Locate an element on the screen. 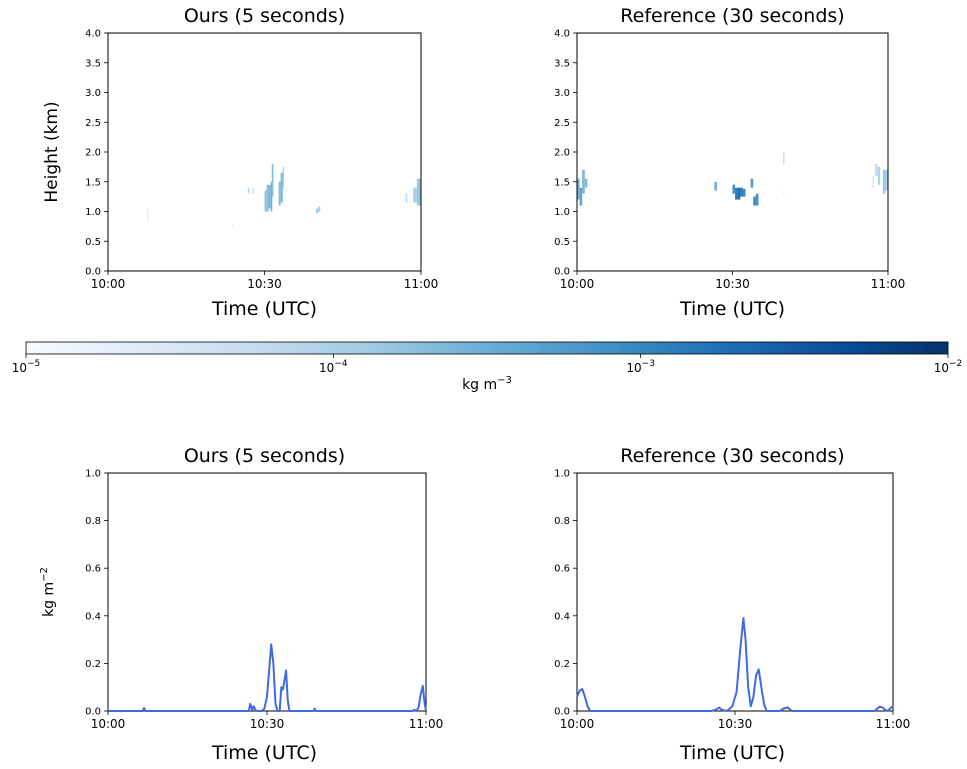 The image size is (967, 769). colorbar-tick-label: 10⁻⁴ is located at coordinates (333, 367).